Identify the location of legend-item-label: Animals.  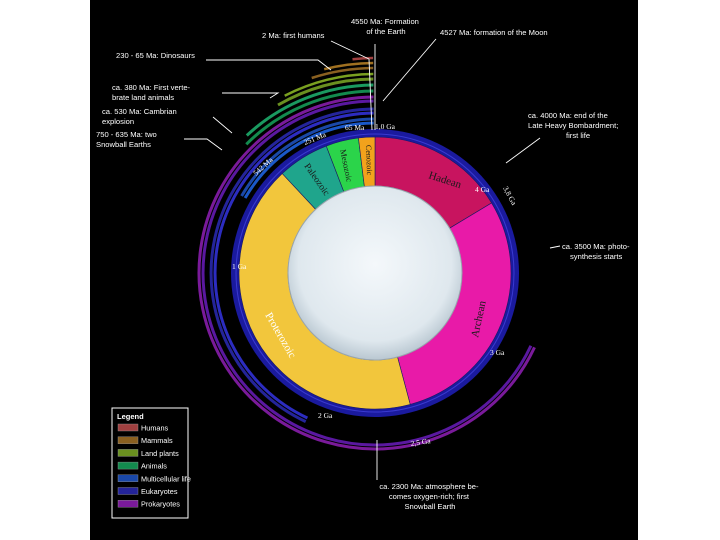
(154, 466).